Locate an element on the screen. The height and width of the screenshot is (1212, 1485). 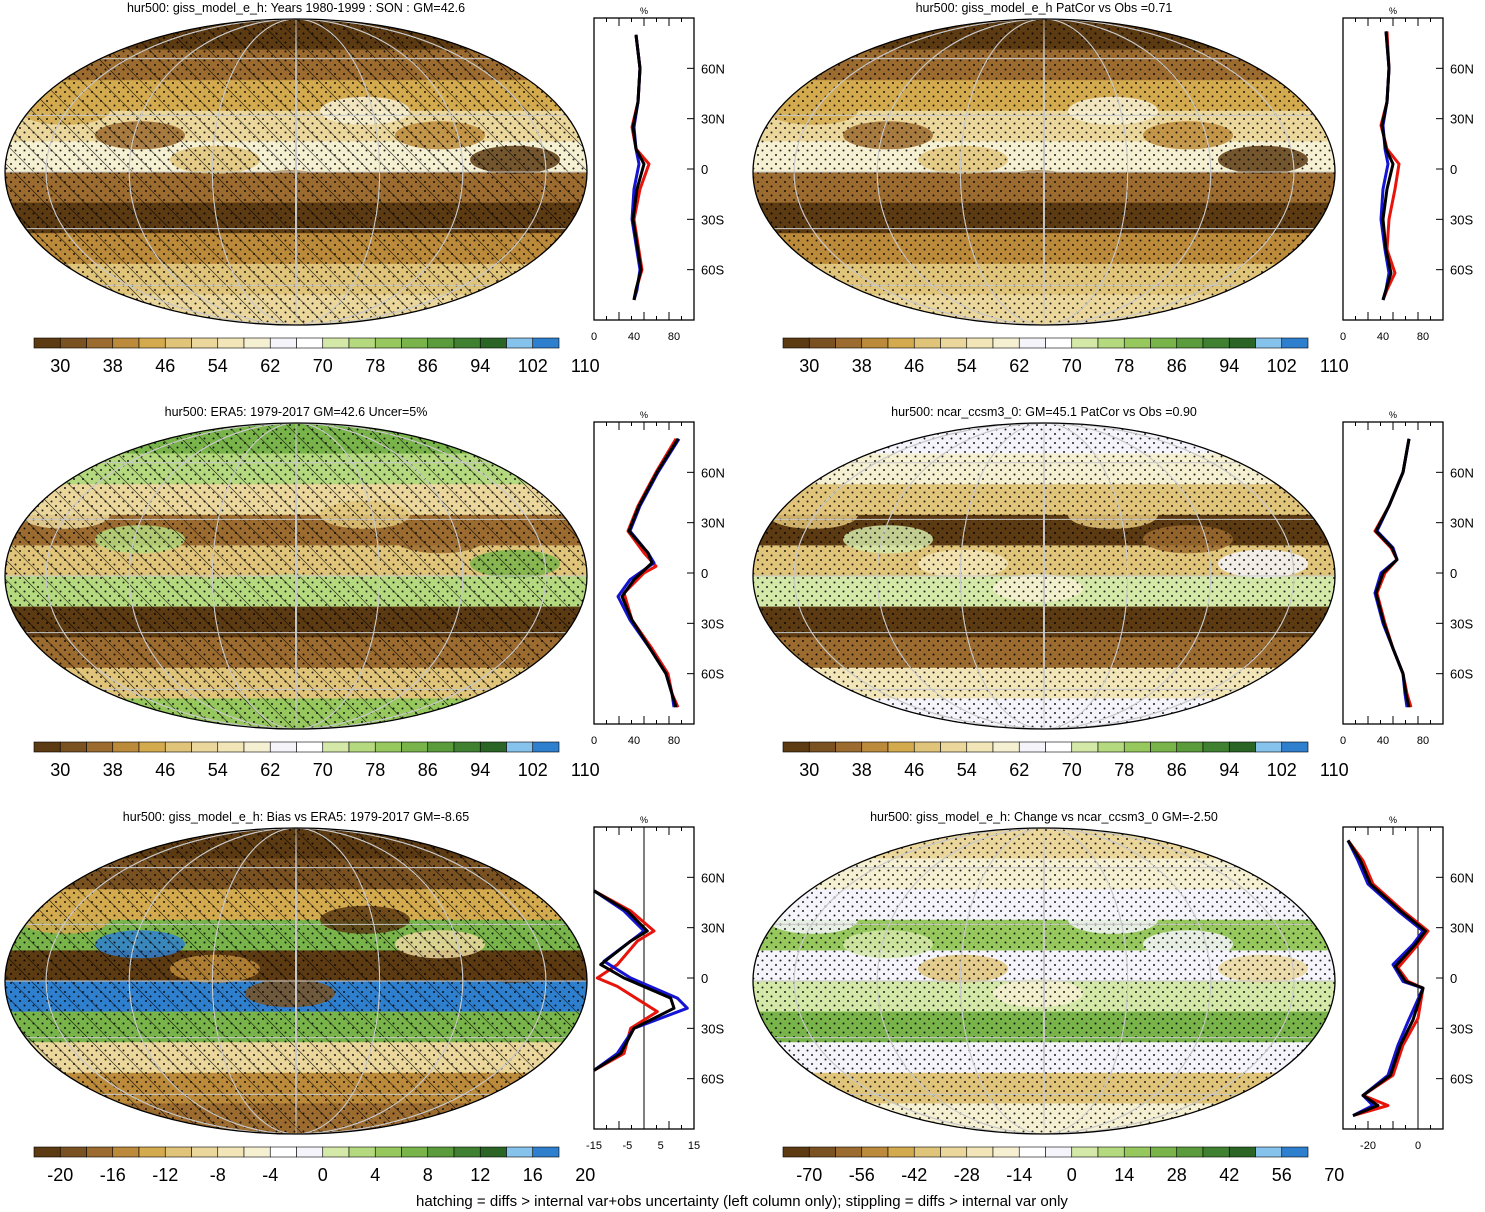
profile-line-third is located at coordinates (650, 573).